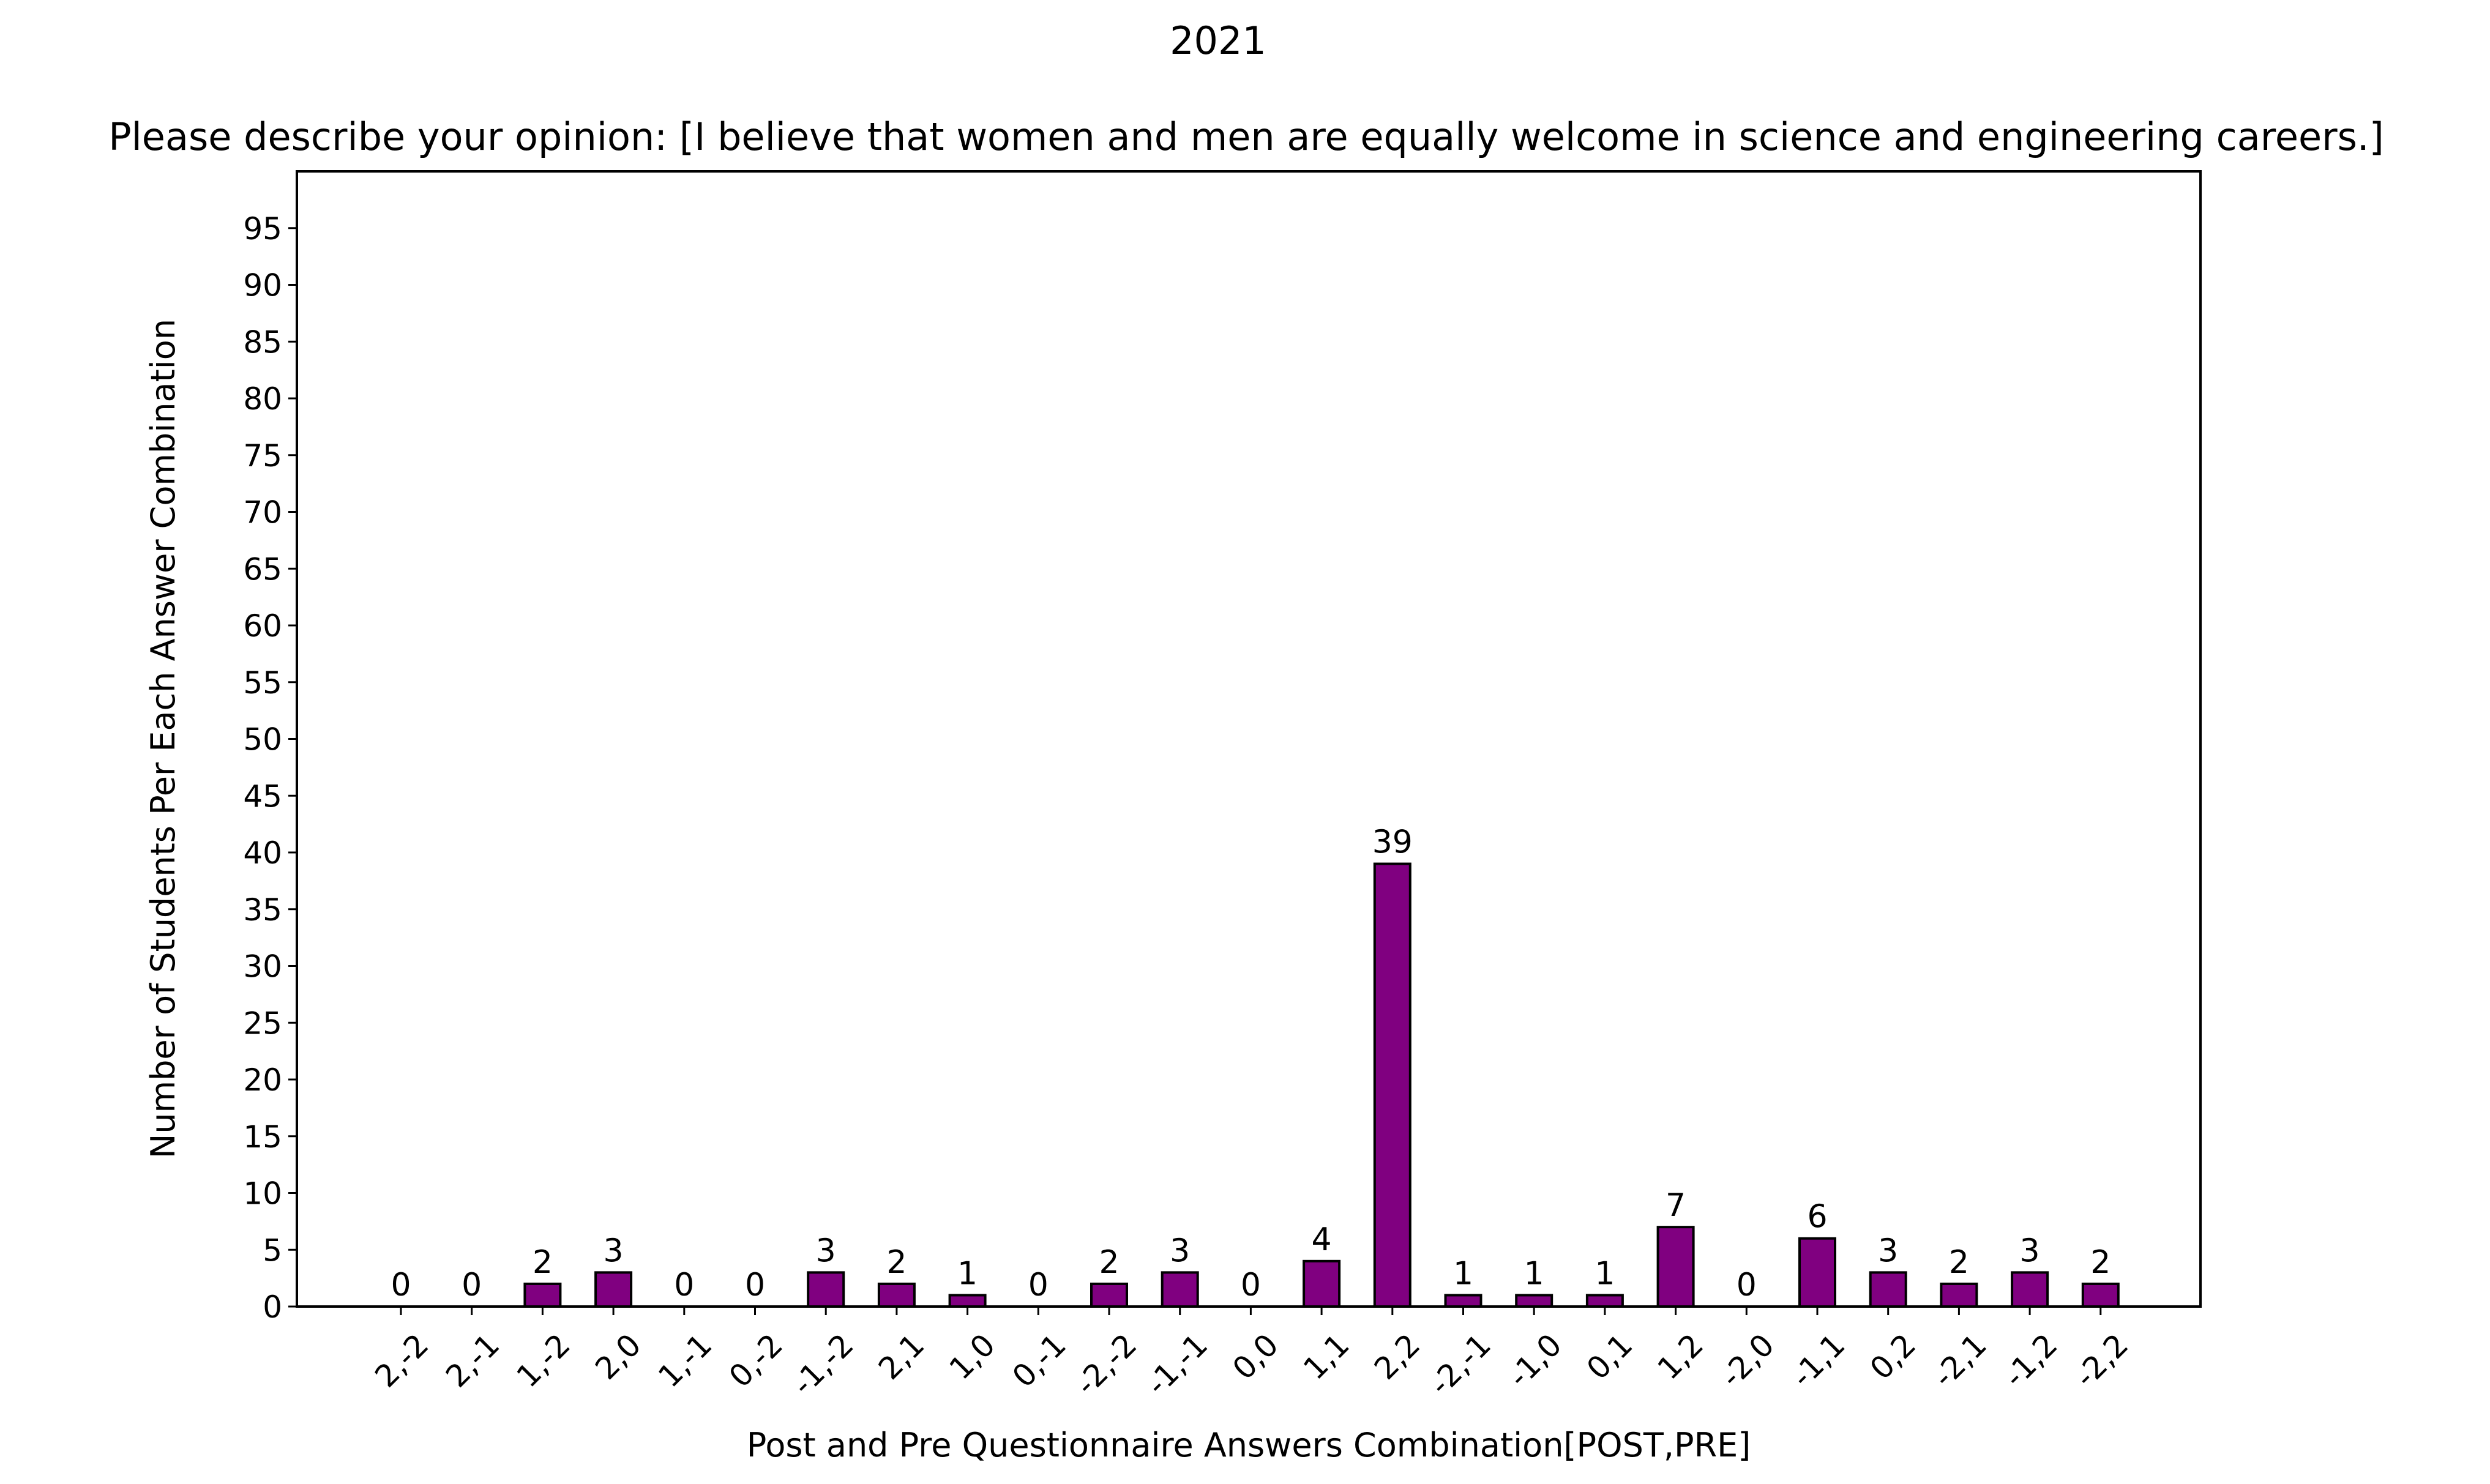 This screenshot has width=2490, height=1484. I want to click on y-tick-label: 65, so click(262, 569).